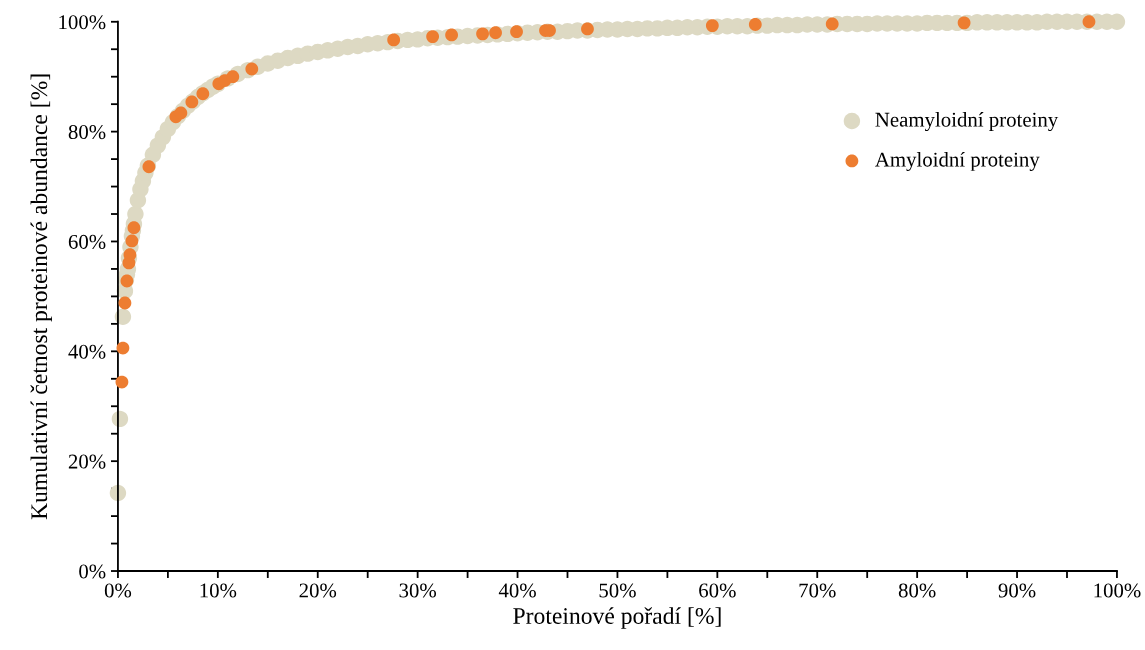  I want to click on y-tick-label: 20%, so click(87, 461).